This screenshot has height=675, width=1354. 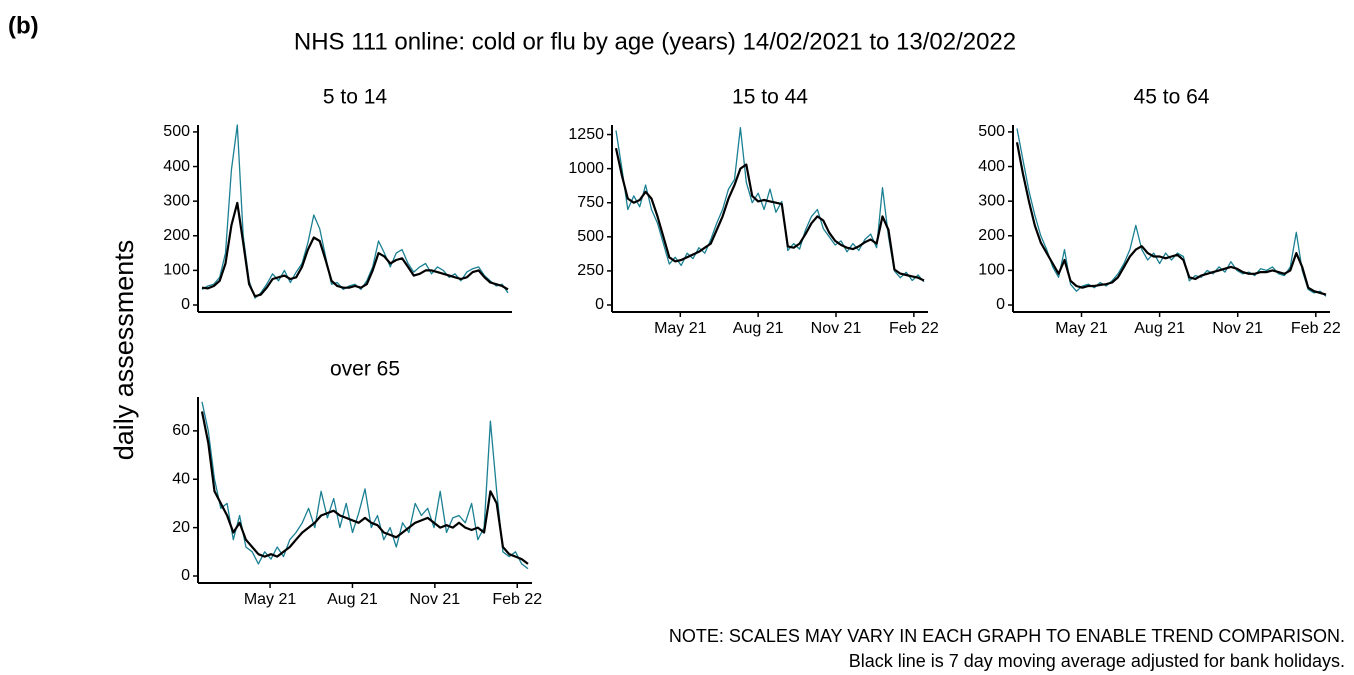 I want to click on y-axis-label: daily assessments, so click(x=124, y=350).